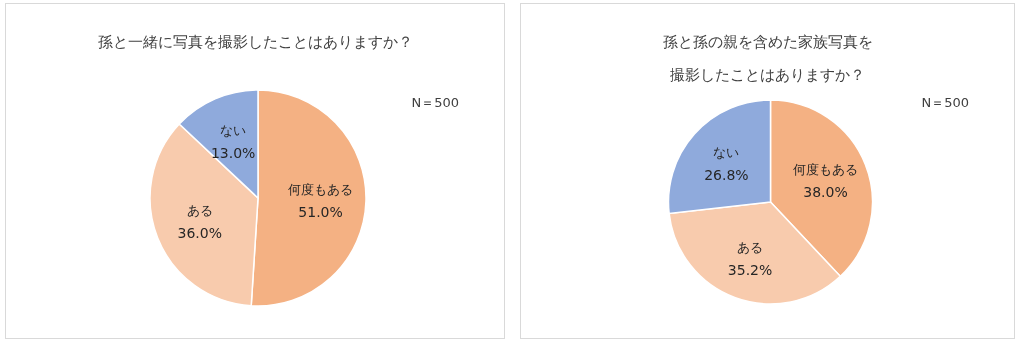 The height and width of the screenshot is (347, 1020). What do you see at coordinates (825, 192) in the screenshot?
I see `data-label: 38.0%` at bounding box center [825, 192].